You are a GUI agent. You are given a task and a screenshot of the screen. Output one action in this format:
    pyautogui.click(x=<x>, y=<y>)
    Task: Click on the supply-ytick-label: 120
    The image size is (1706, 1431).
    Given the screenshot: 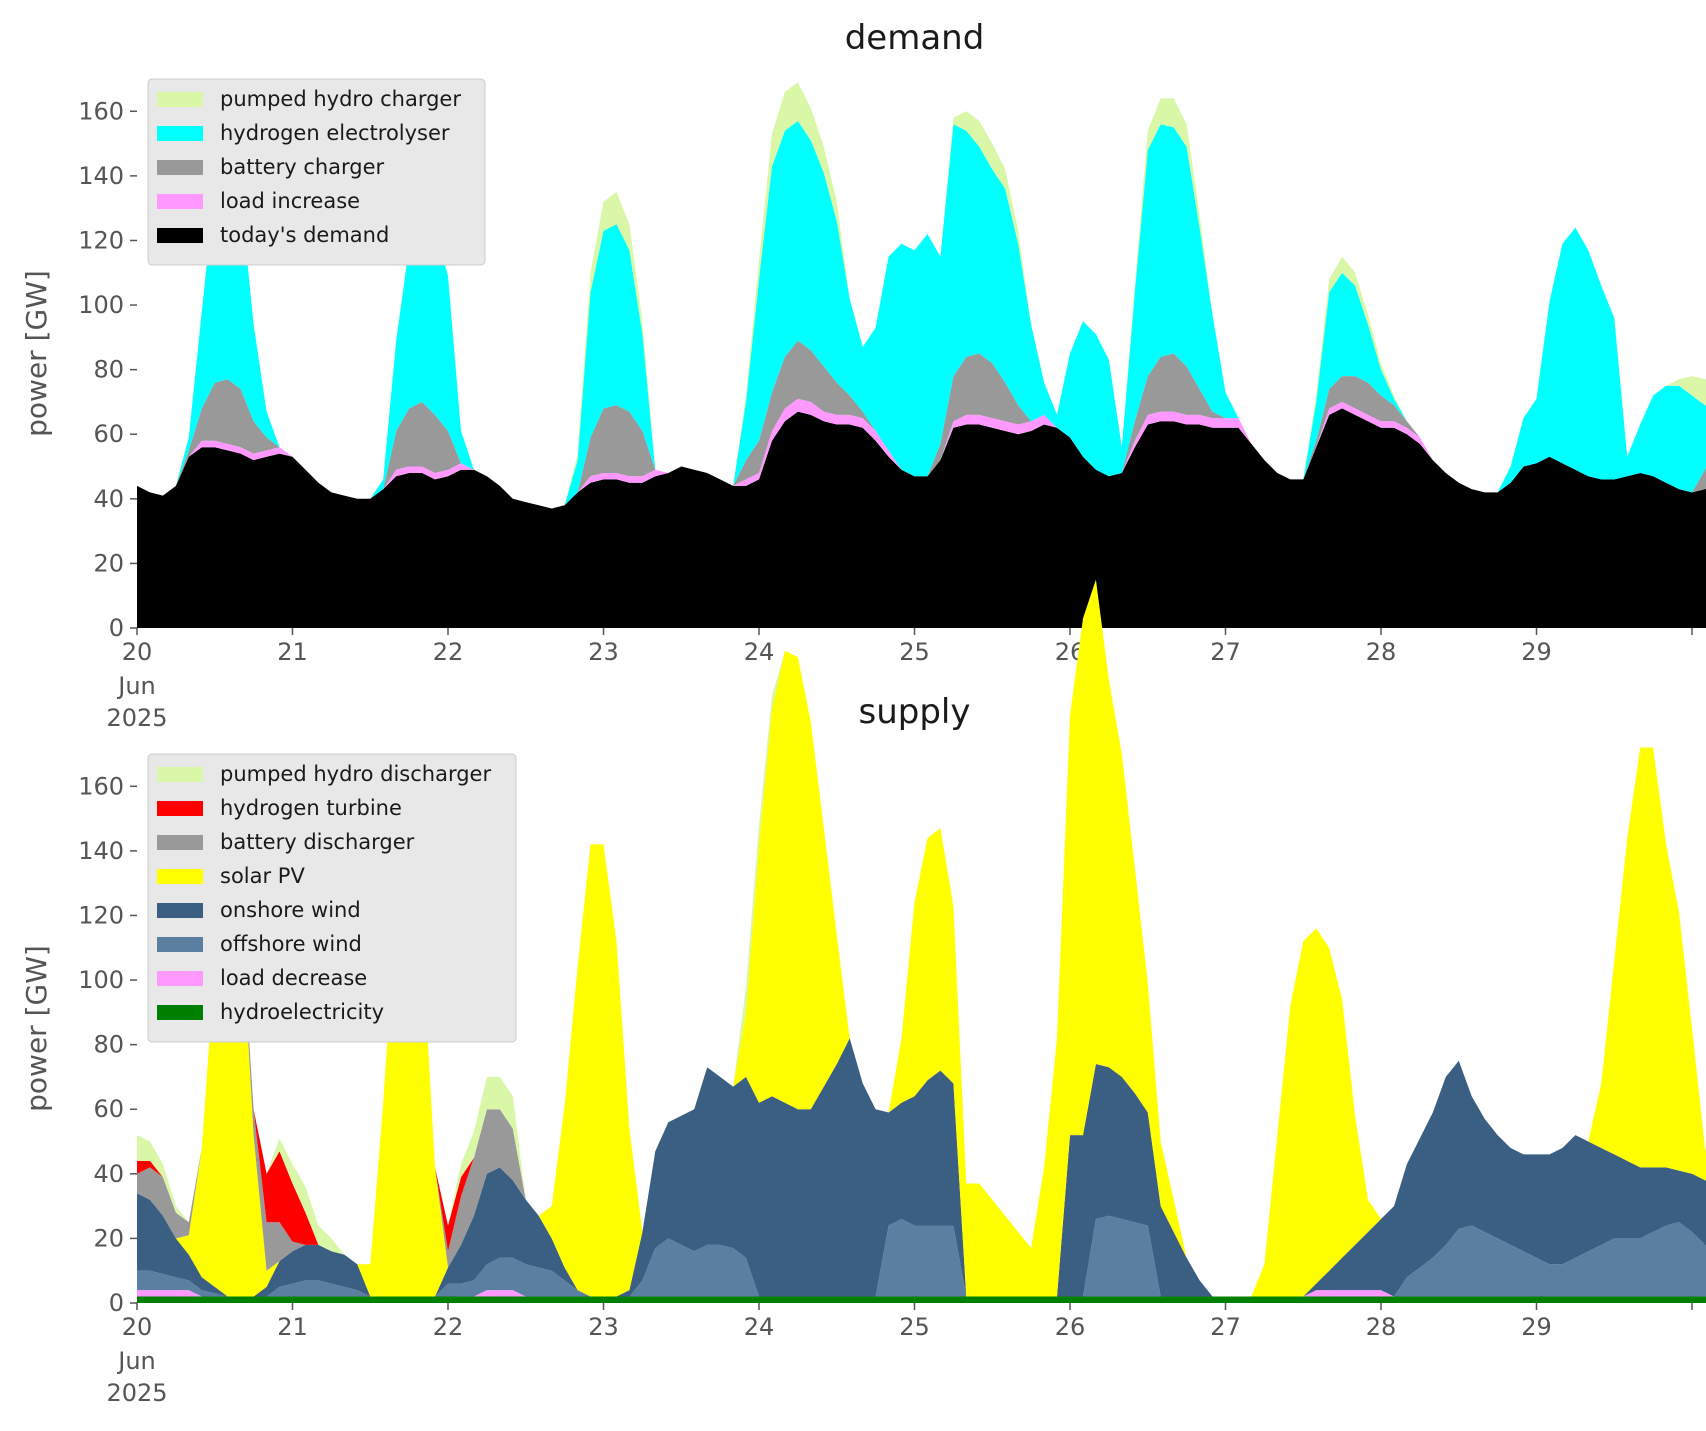 What is the action you would take?
    pyautogui.click(x=101, y=915)
    